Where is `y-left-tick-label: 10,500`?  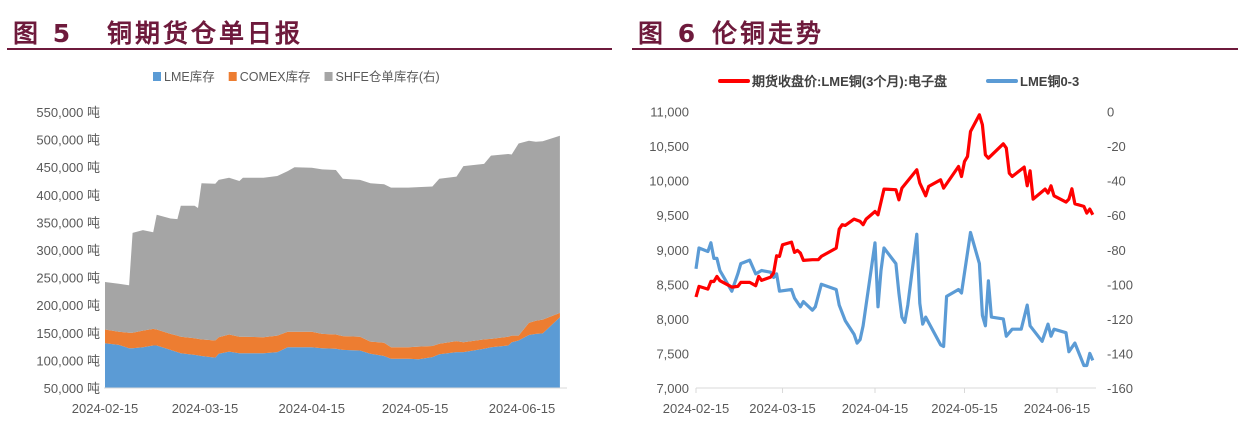
y-left-tick-label: 10,500 is located at coordinates (669, 146).